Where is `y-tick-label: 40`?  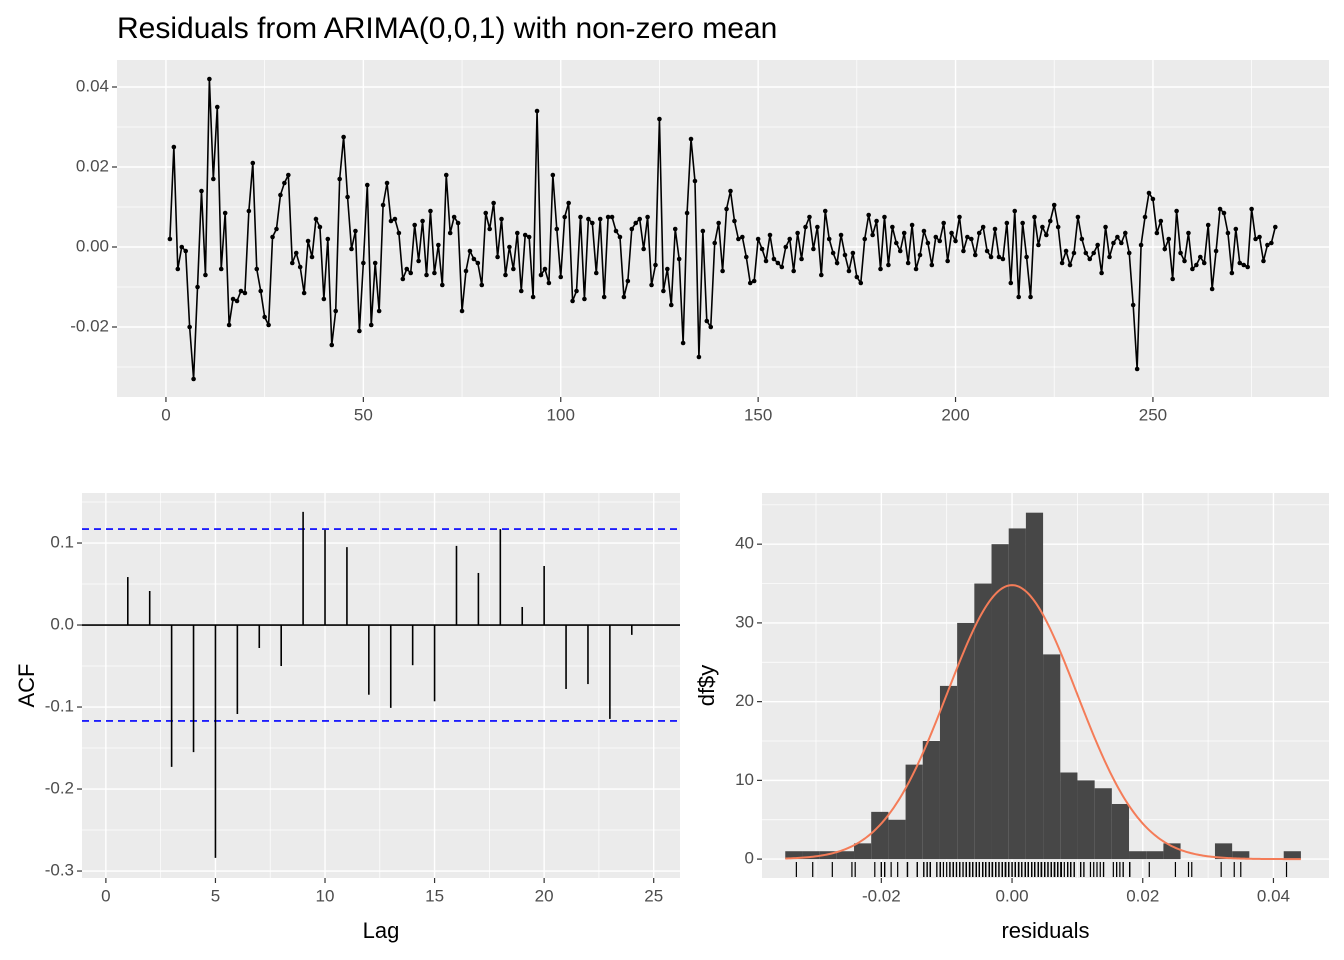
y-tick-label: 40 is located at coordinates (744, 543).